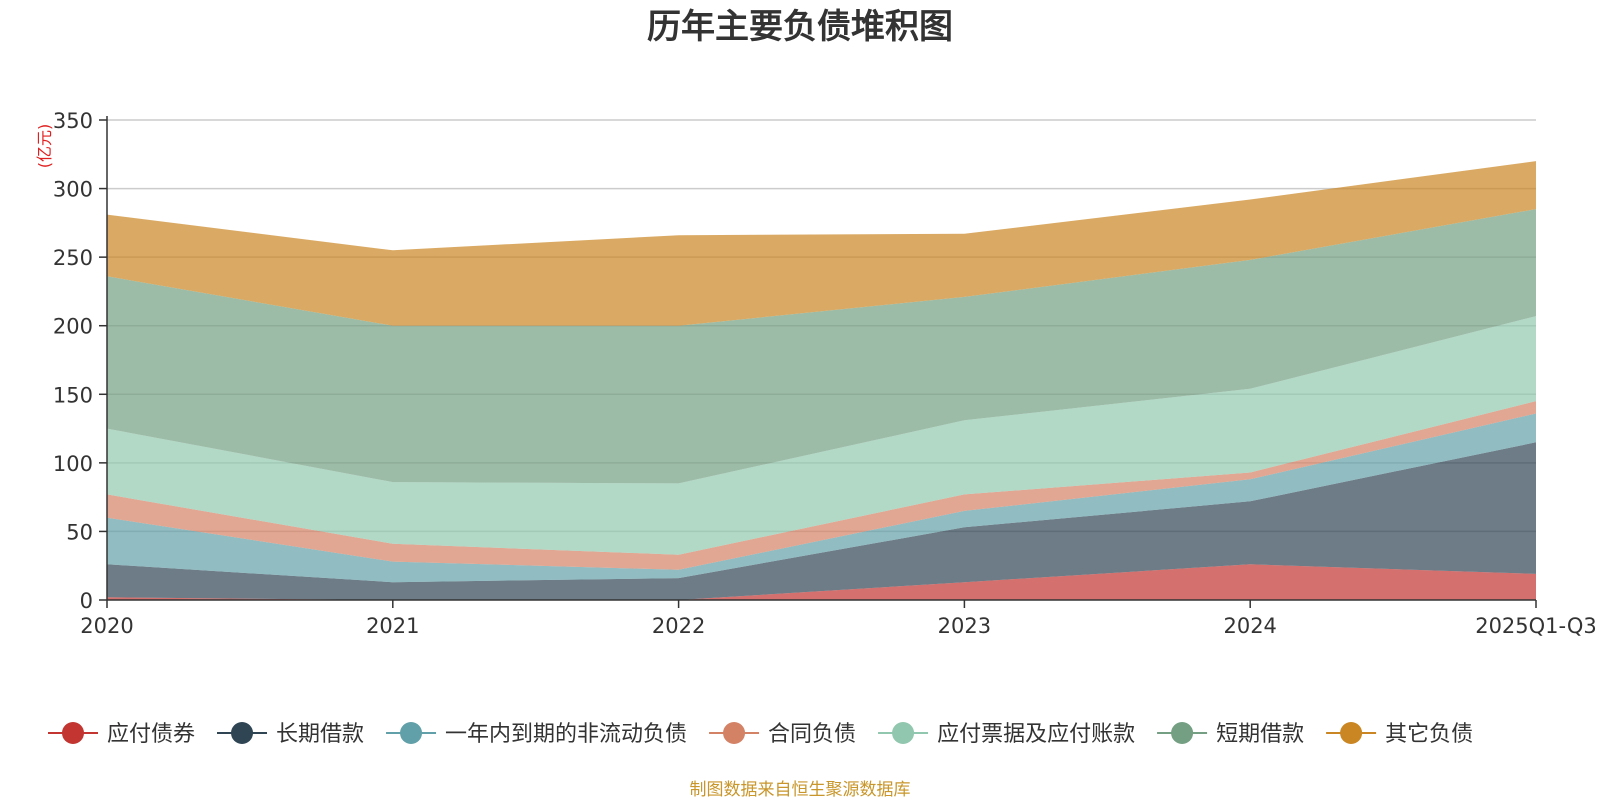  I want to click on chart-title: 历年主要负债堆积图, so click(800, 27).